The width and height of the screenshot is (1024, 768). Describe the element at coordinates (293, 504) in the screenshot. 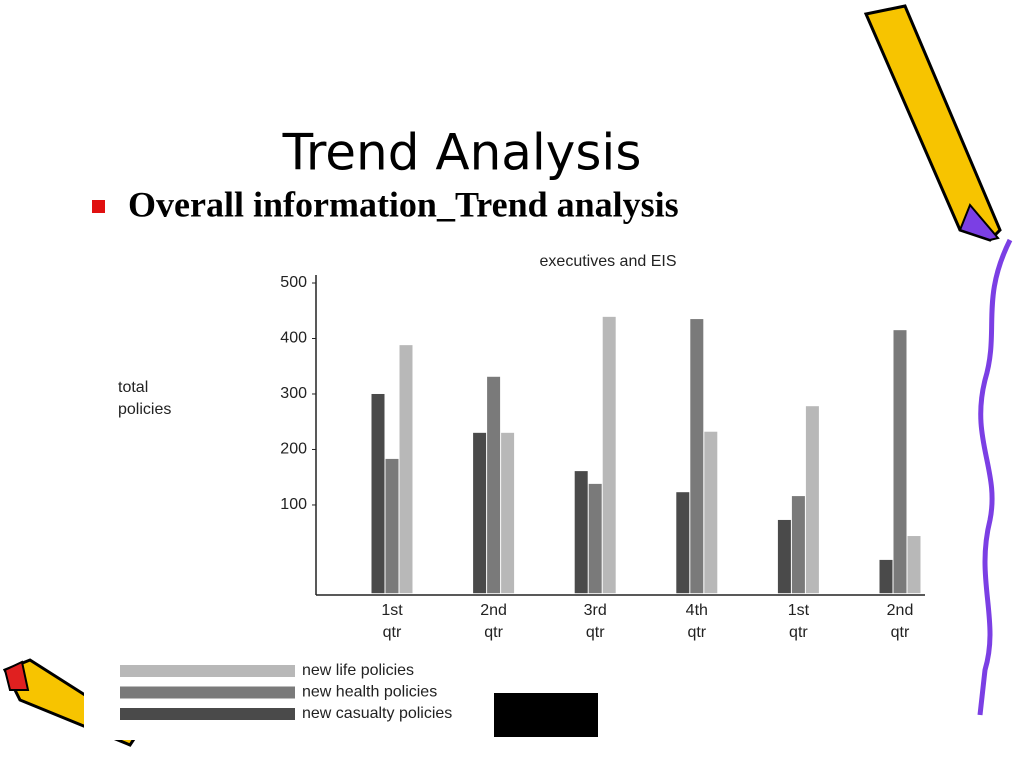

I see `y-tick-label: 100` at that location.